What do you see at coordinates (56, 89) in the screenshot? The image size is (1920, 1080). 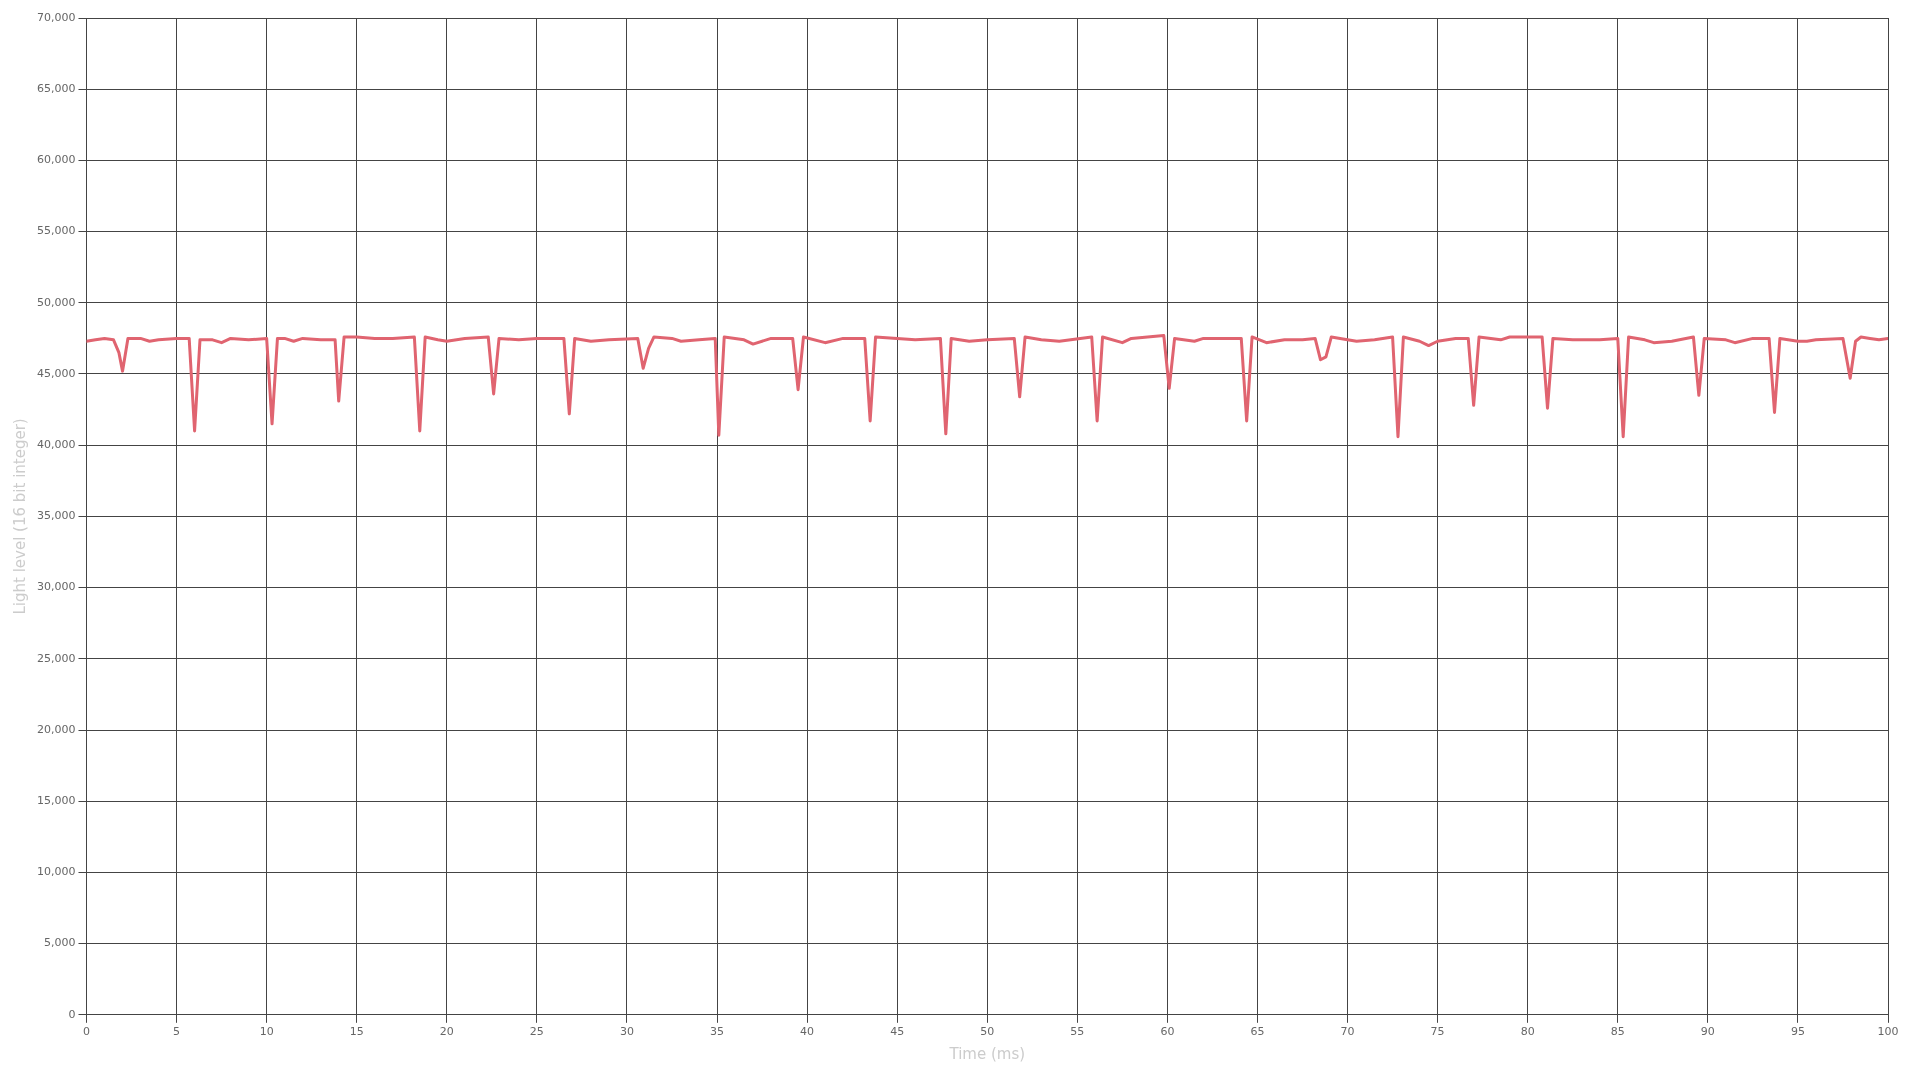 I see `y-tick-label: 65,000` at bounding box center [56, 89].